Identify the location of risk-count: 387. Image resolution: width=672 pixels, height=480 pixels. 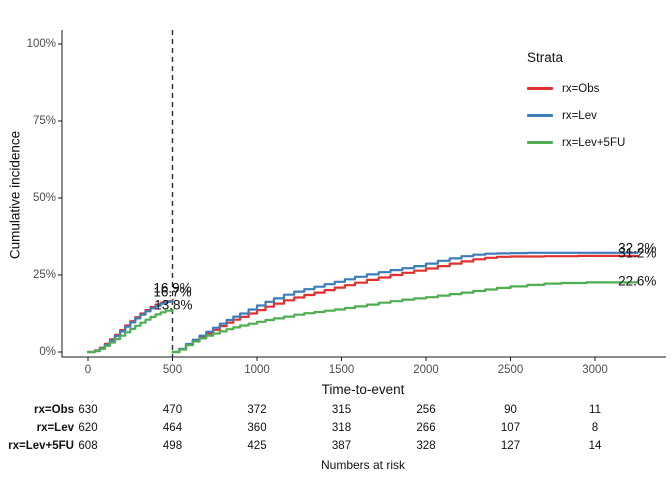
(341, 446).